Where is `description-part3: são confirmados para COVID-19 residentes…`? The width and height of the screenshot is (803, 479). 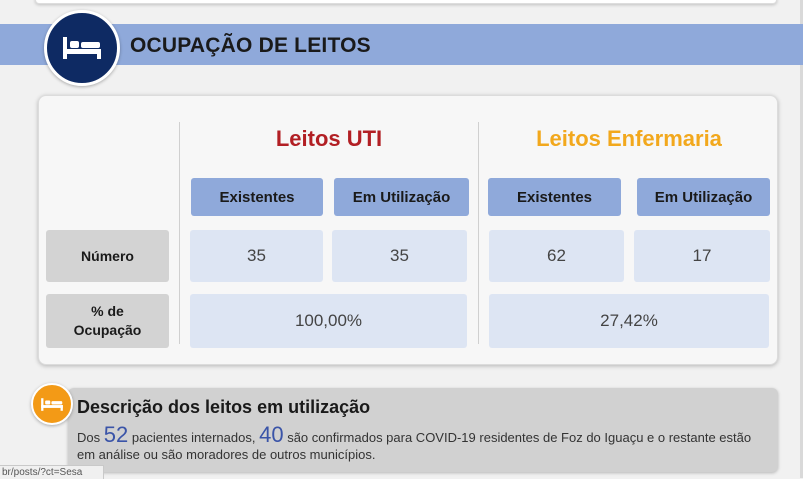
description-part3: são confirmados para COVID-19 residentes… is located at coordinates (414, 446).